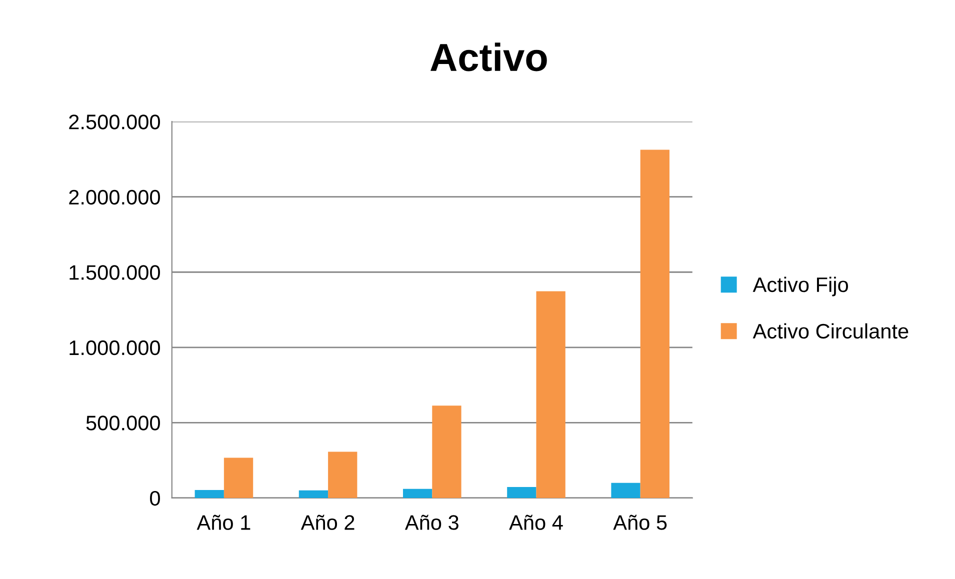 This screenshot has width=955, height=579. What do you see at coordinates (536, 522) in the screenshot?
I see `x-tick-label: Año 4` at bounding box center [536, 522].